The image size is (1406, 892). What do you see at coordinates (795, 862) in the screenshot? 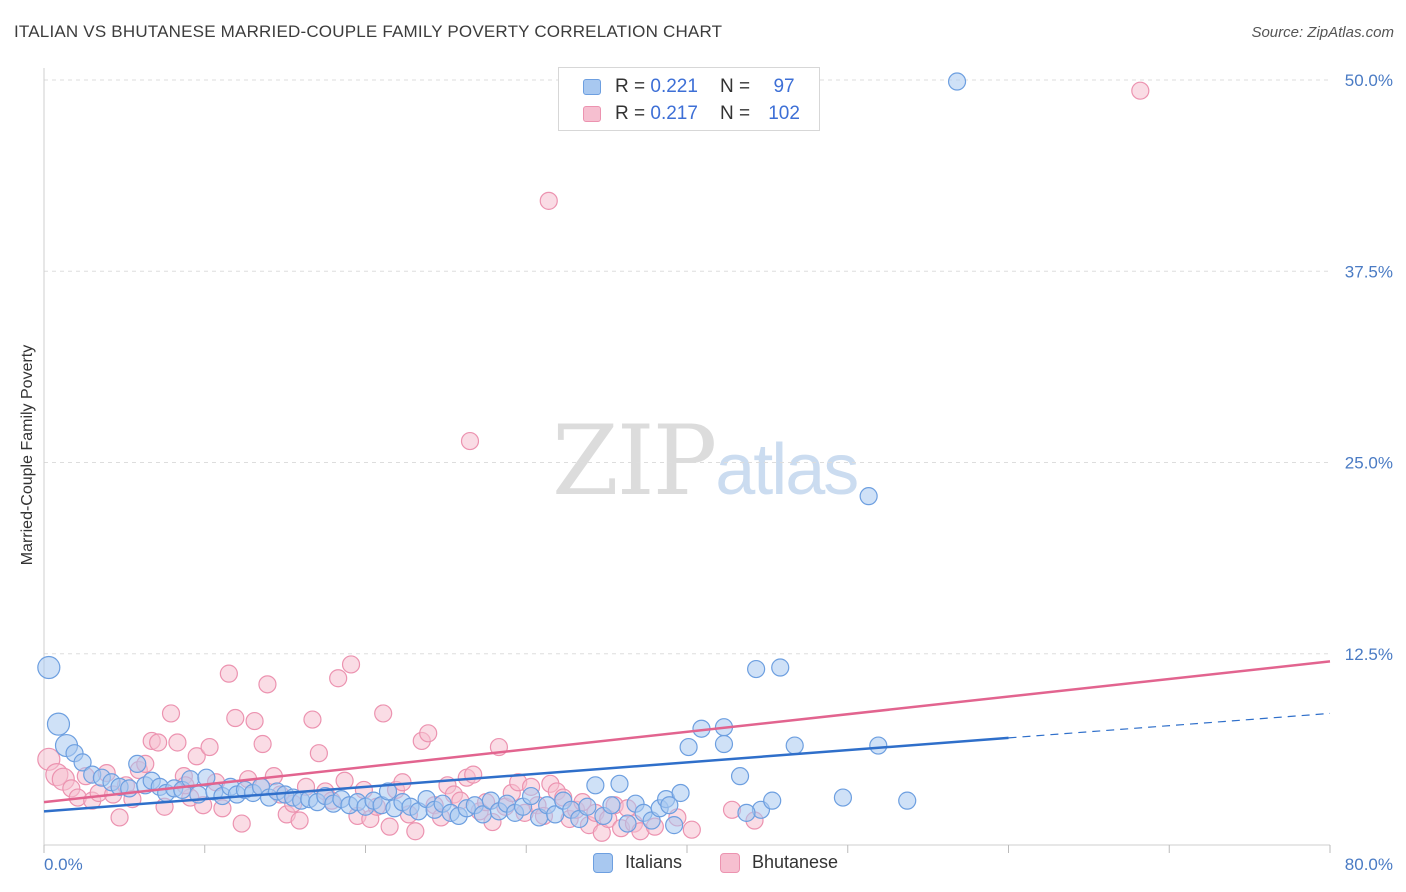
I see `legend-label-bhutanese: Bhutanese` at bounding box center [795, 862].